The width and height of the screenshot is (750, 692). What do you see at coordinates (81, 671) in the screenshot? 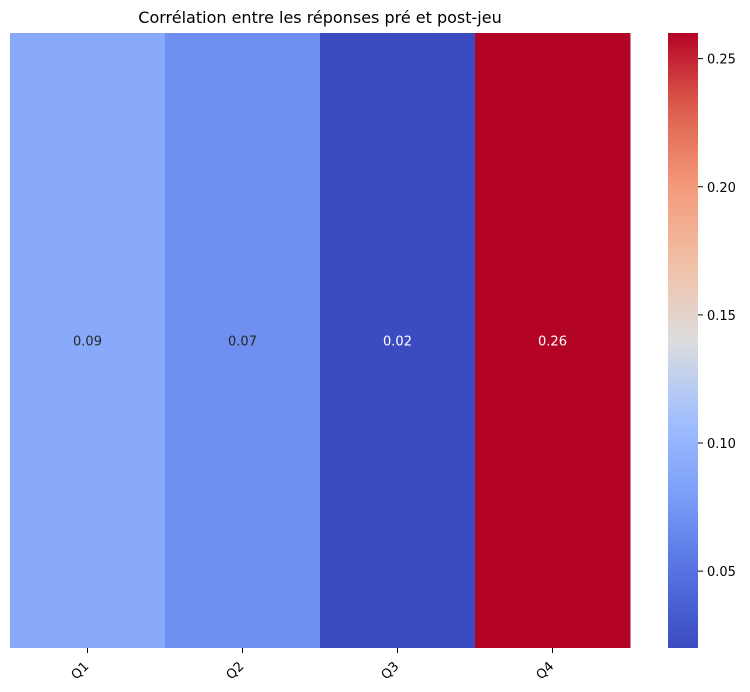
I see `x-tick-label: Q1` at bounding box center [81, 671].